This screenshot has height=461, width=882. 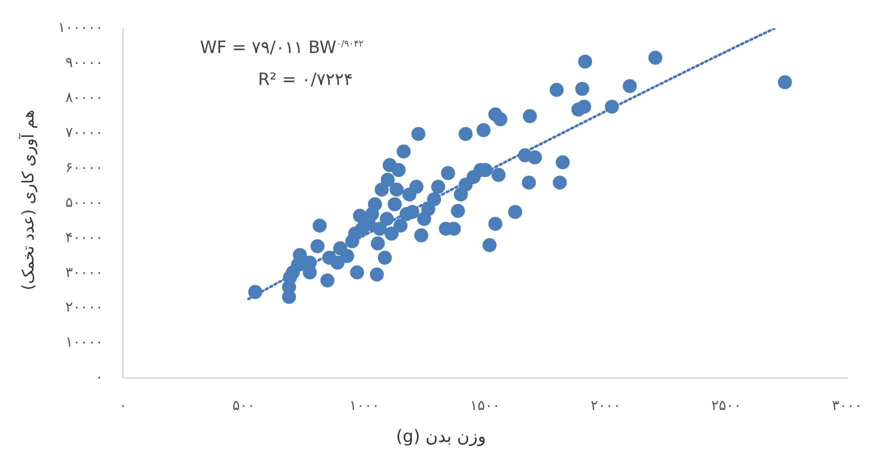 What do you see at coordinates (84, 63) in the screenshot?
I see `y-tick-label: ۹۰۰۰۰` at bounding box center [84, 63].